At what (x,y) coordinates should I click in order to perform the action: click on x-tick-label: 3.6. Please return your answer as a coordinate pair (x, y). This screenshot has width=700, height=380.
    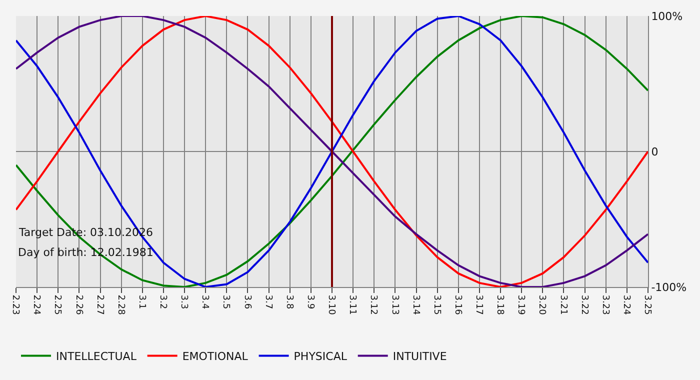
    Looking at the image, I should click on (247, 302).